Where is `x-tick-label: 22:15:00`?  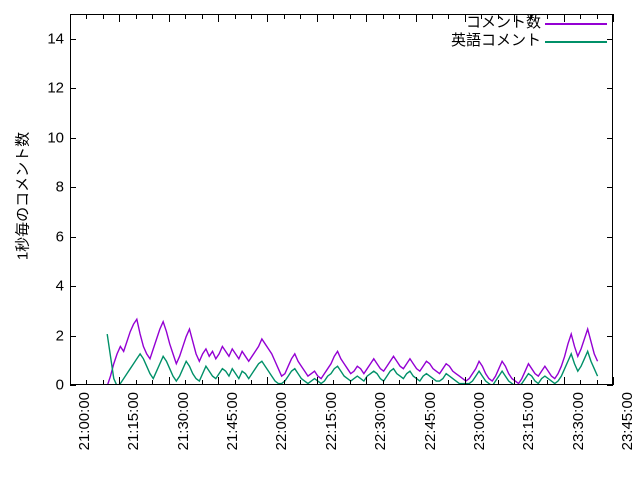
x-tick-label: 22:15:00 is located at coordinates (331, 421).